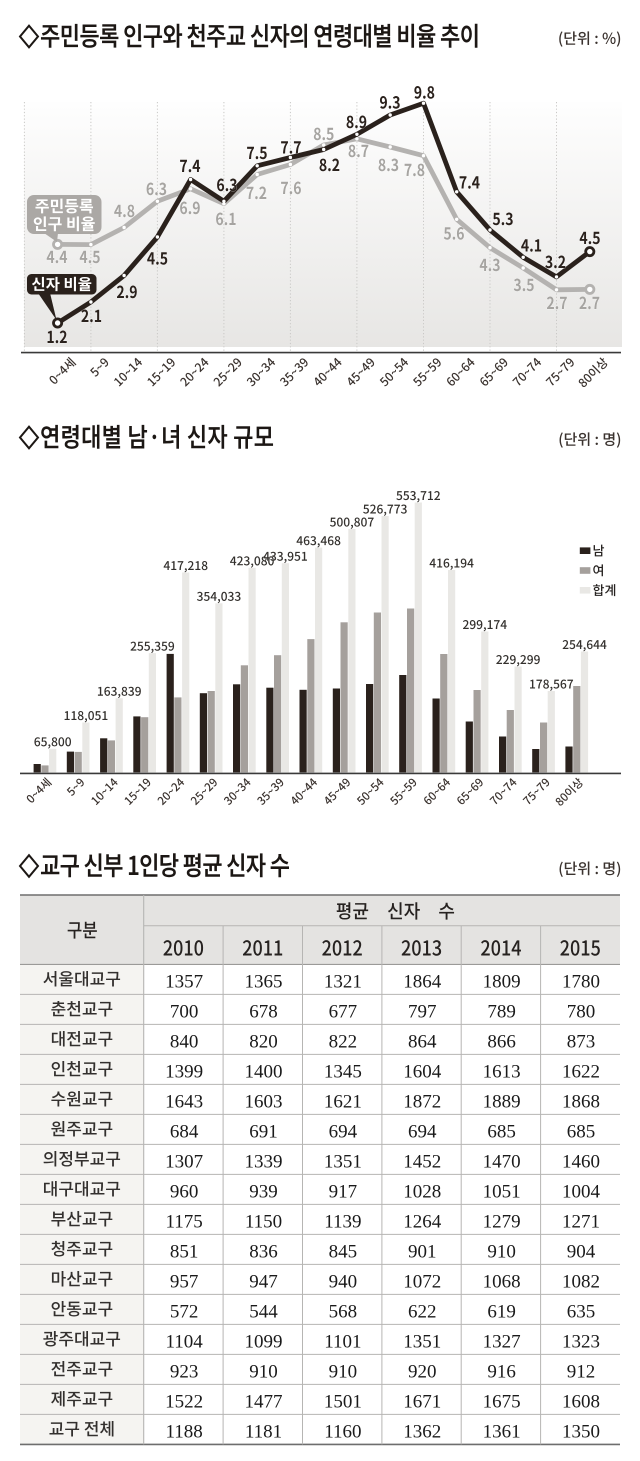 The image size is (640, 1461). What do you see at coordinates (184, 1071) in the screenshot?
I see `svg-text: 1399` at bounding box center [184, 1071].